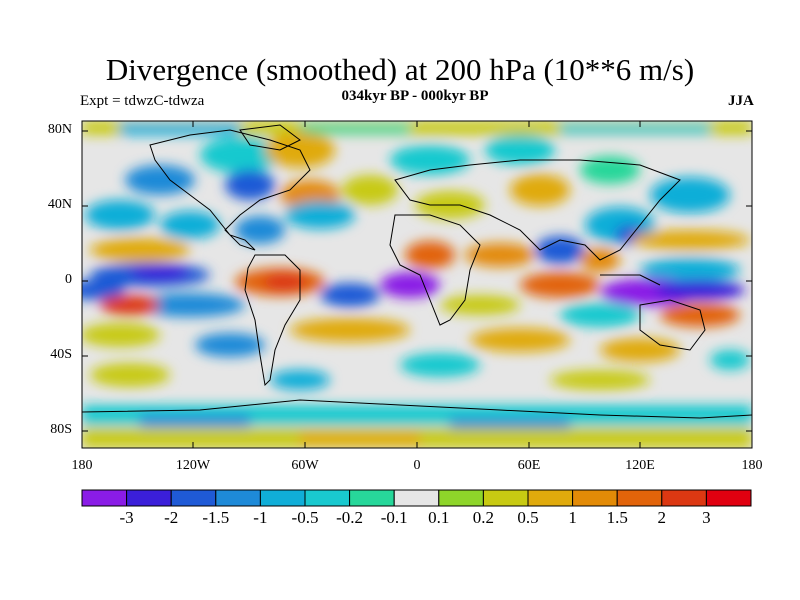 Image resolution: width=800 pixels, height=600 pixels. What do you see at coordinates (706, 517) in the screenshot?
I see `colorbar-label: 3` at bounding box center [706, 517].